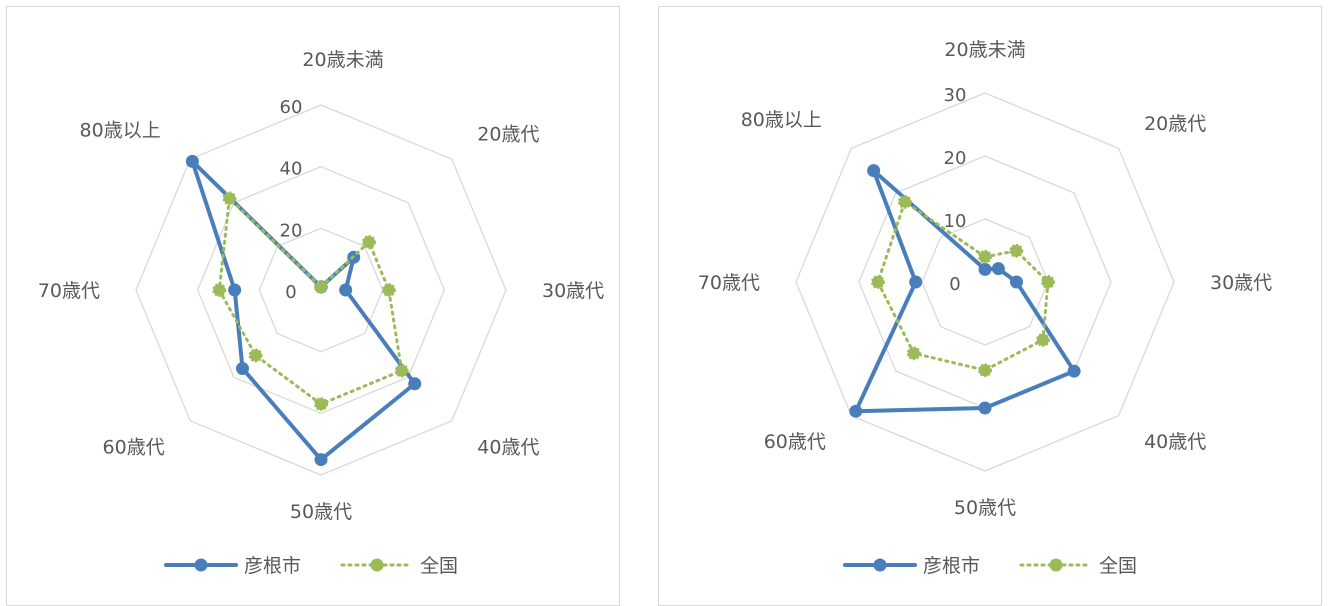 This screenshot has width=1328, height=606. I want to click on series-line-national, so click(963, 286).